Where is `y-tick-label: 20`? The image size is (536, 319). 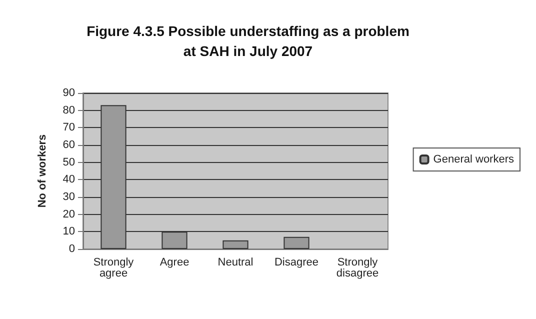
y-tick-label: 20 is located at coordinates (68, 214).